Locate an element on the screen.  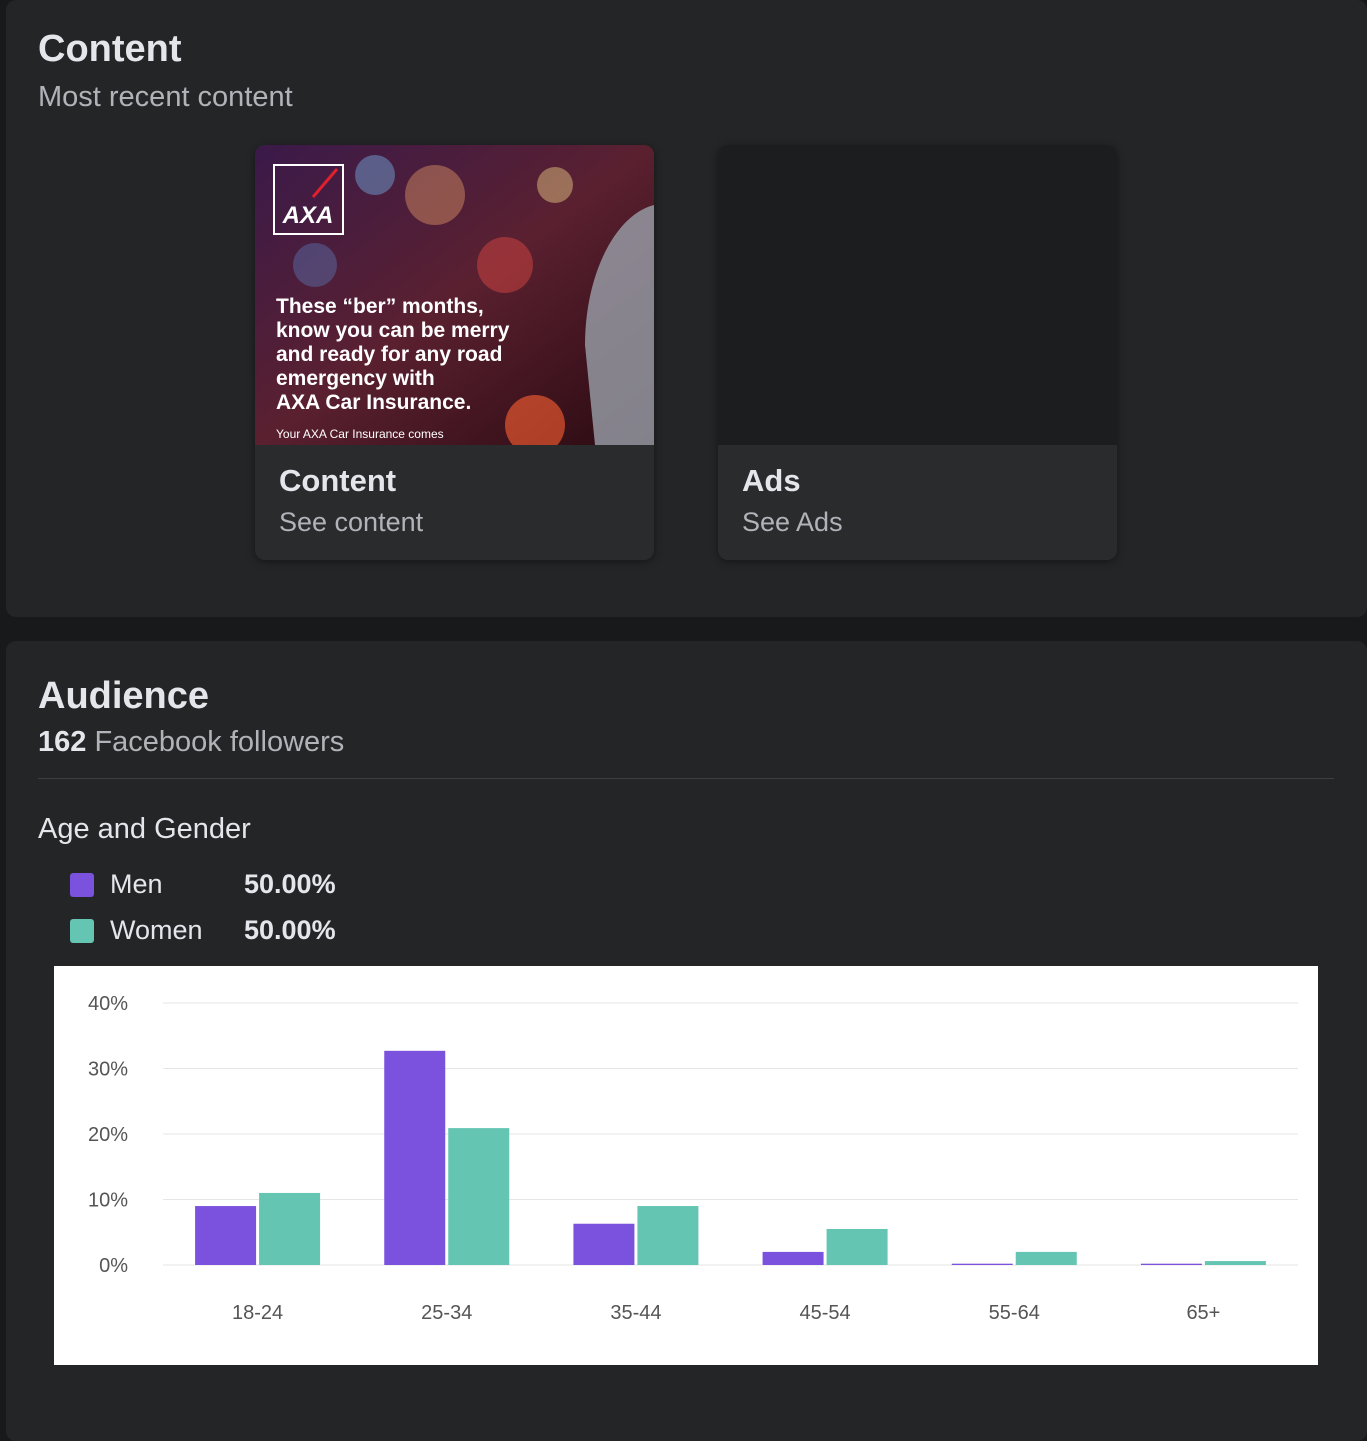
follower-count: 162 is located at coordinates (62, 742).